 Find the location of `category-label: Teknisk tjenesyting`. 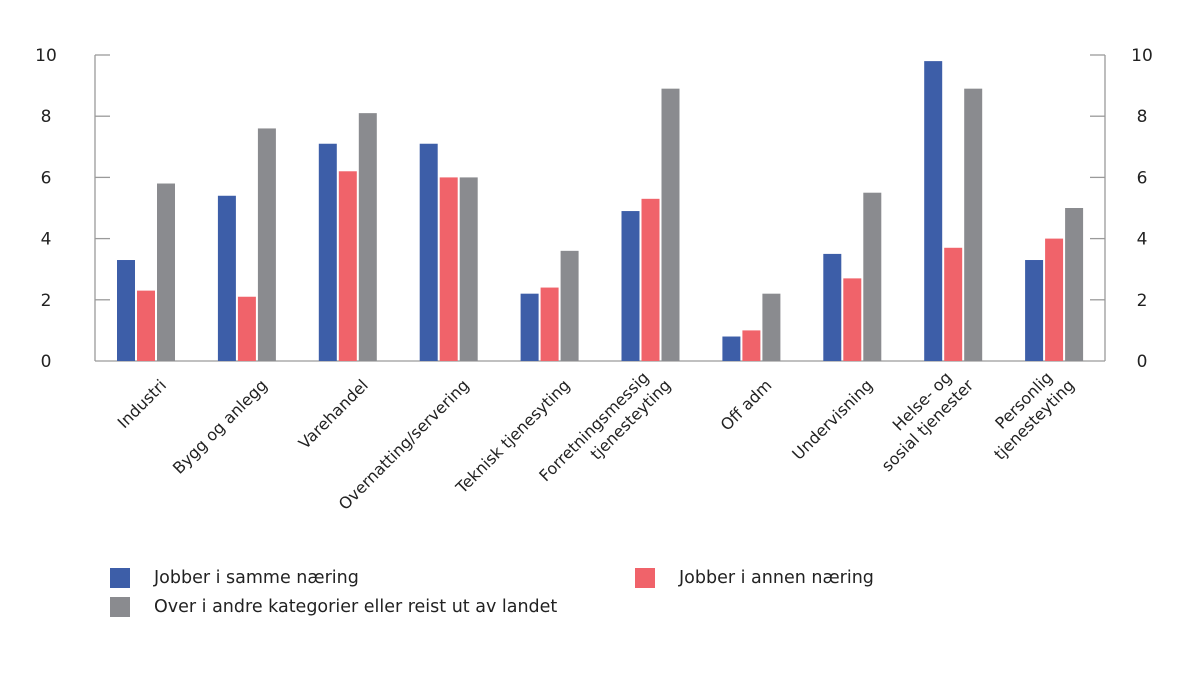

category-label: Teknisk tjenesyting is located at coordinates (512, 437).